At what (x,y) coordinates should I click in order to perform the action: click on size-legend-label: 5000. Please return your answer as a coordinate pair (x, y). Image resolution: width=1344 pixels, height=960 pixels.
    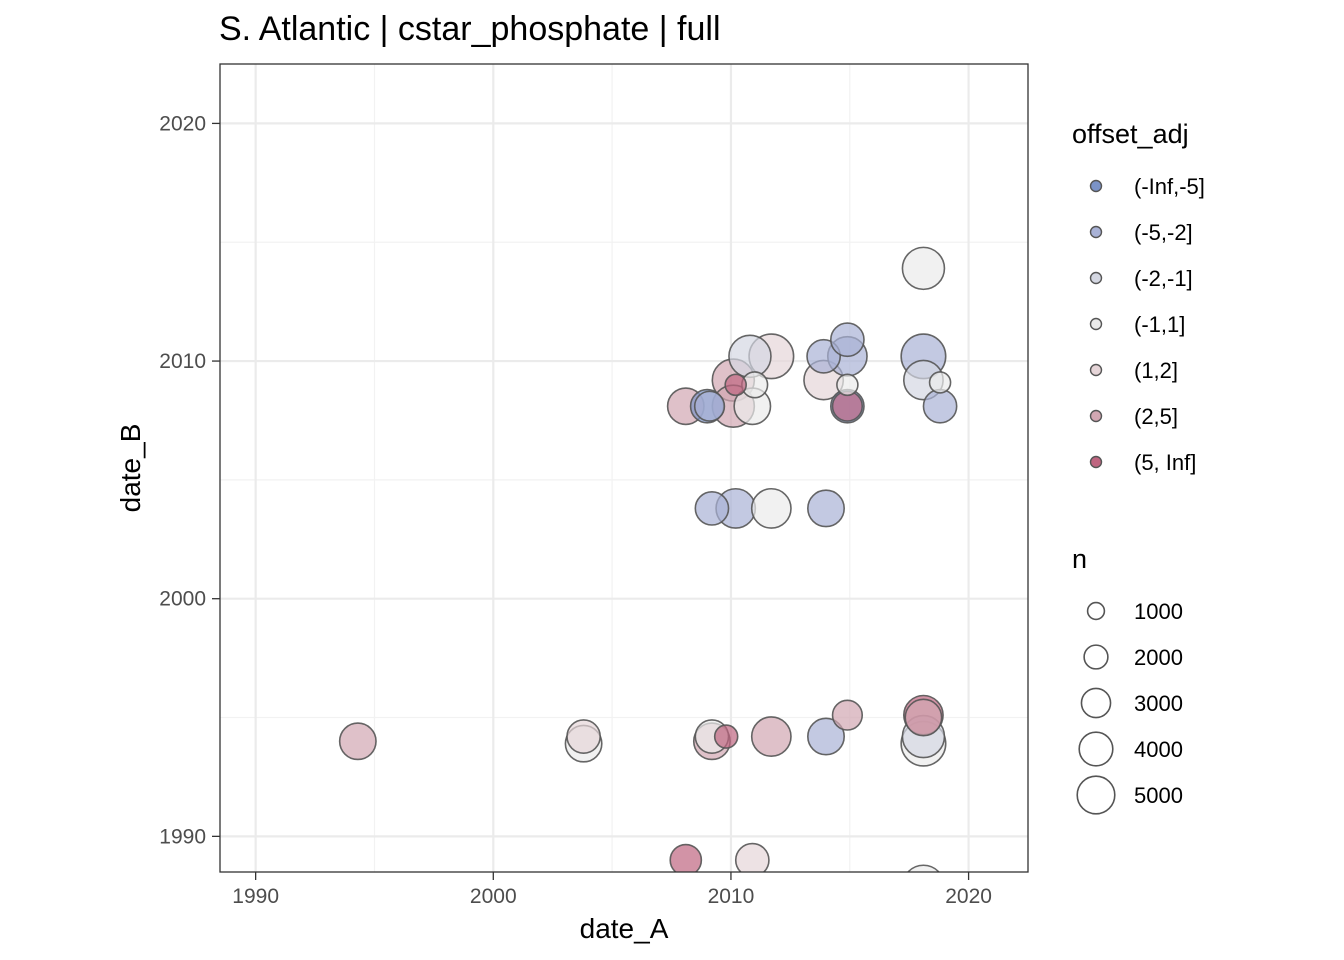
    Looking at the image, I should click on (1158, 795).